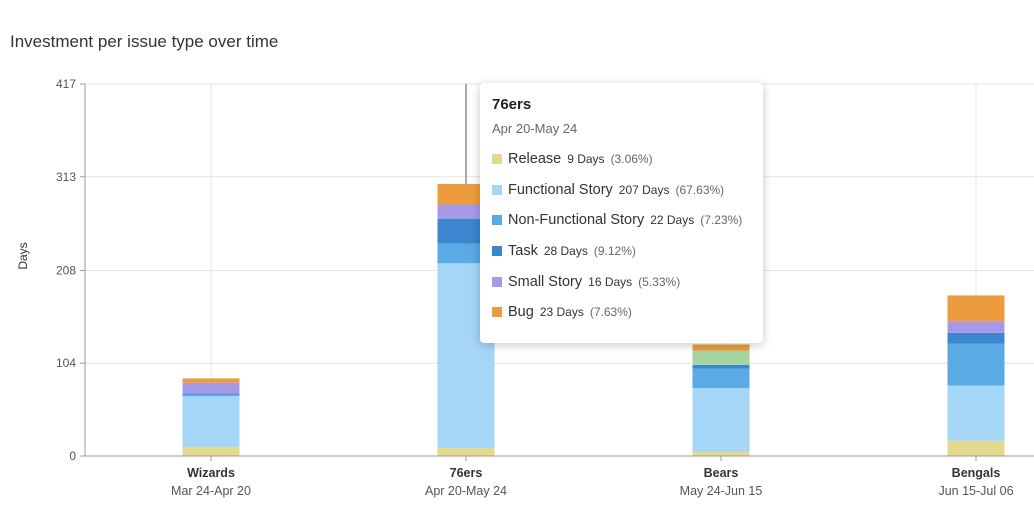 This screenshot has height=510, width=1034. I want to click on x-tick-label: Bengals, so click(976, 473).